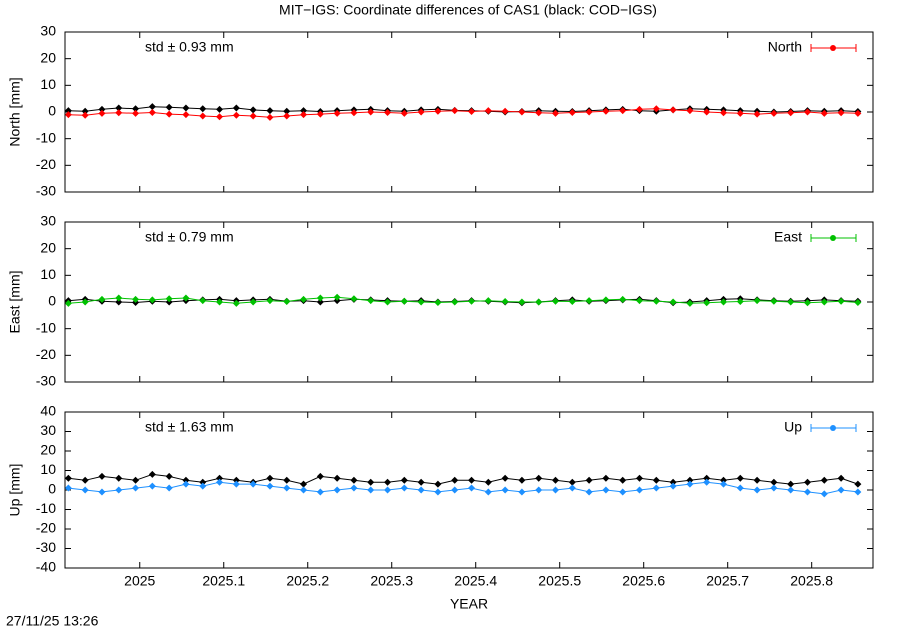 The image size is (900, 630). Describe the element at coordinates (48, 57) in the screenshot. I see `y-tick-label: 20` at that location.